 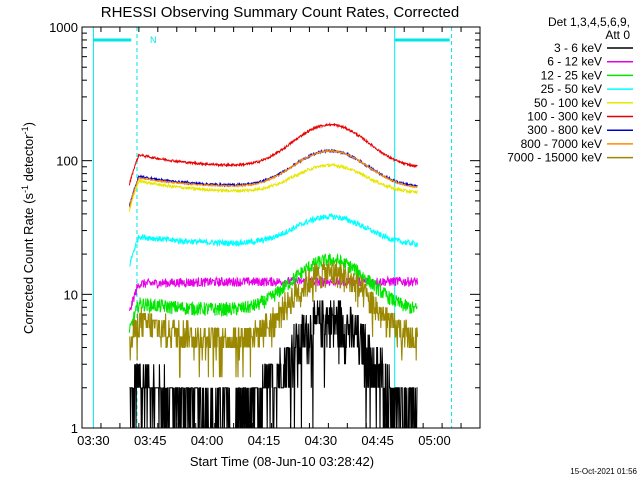 I want to click on x-tick-label: 04:15, so click(x=264, y=440).